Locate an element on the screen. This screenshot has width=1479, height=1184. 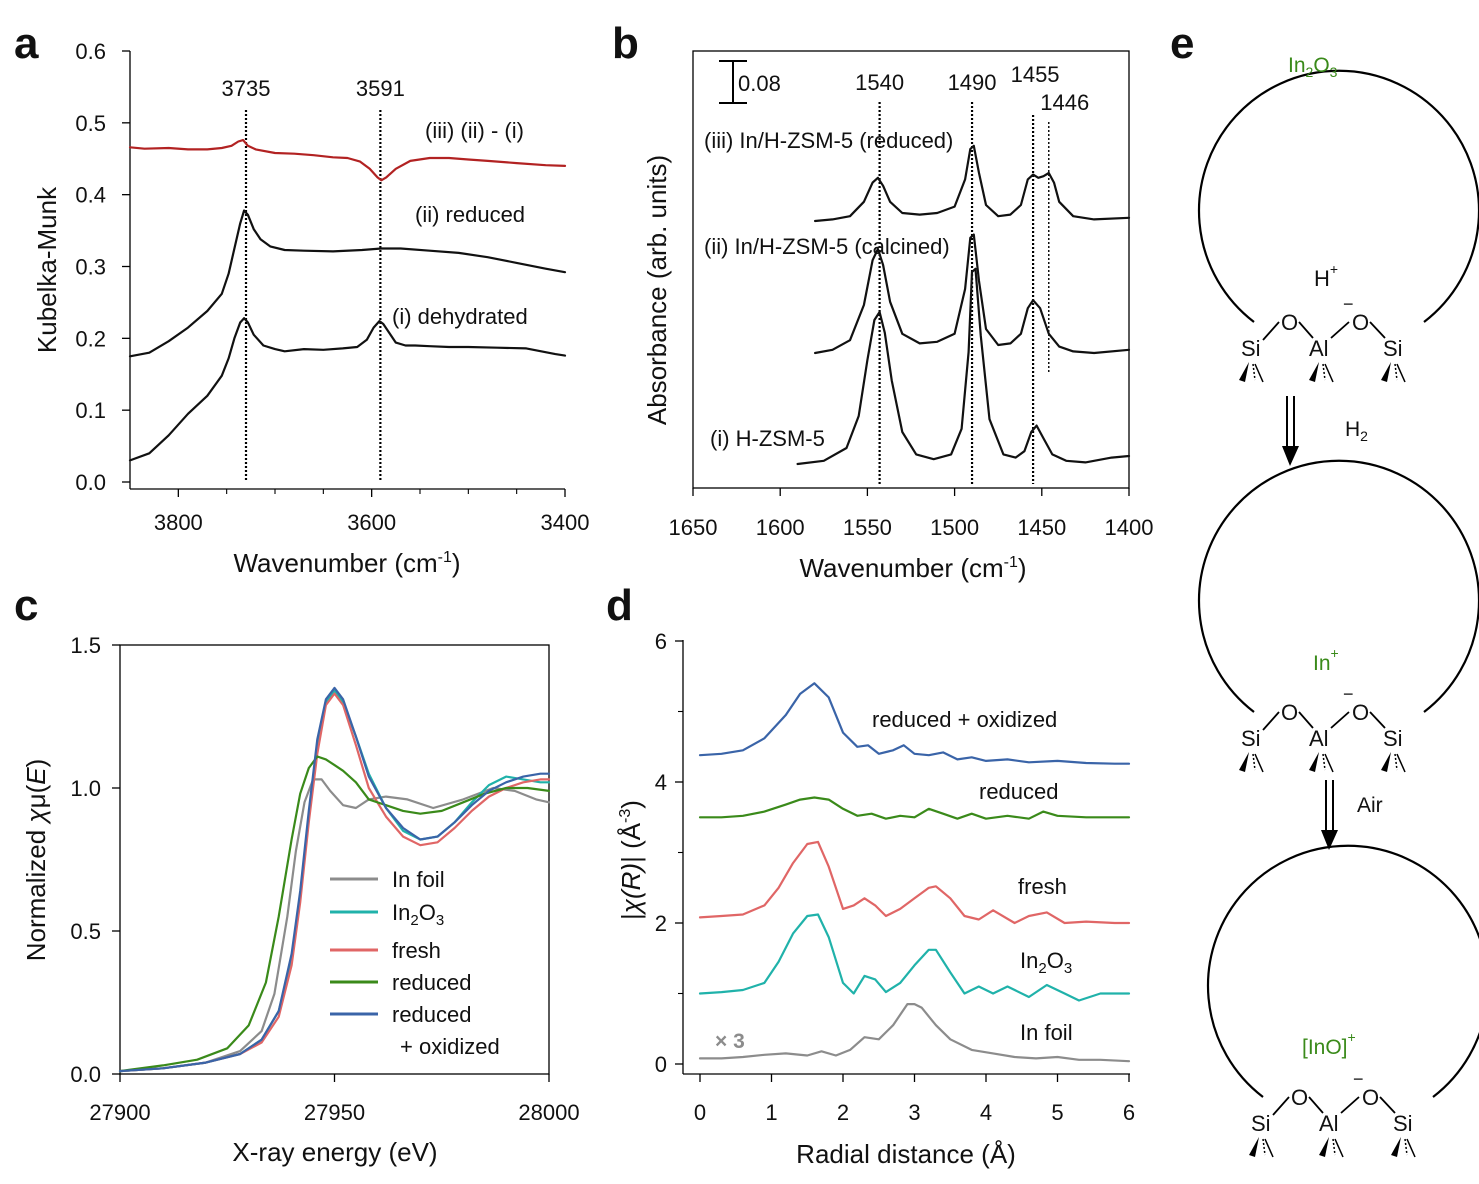
scheme-top-in2o3-label: In2O3 is located at coordinates (1313, 67).